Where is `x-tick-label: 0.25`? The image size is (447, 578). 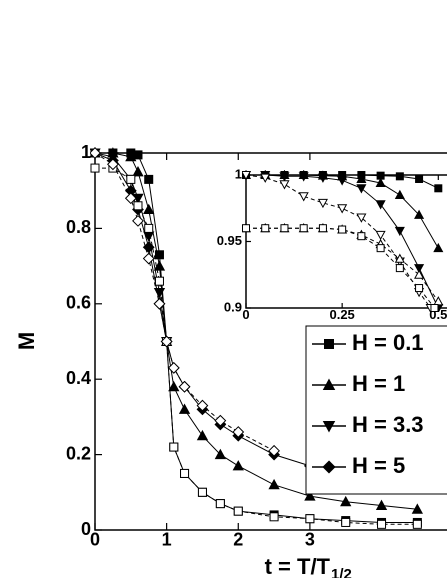 x-tick-label: 0.25 is located at coordinates (341, 314).